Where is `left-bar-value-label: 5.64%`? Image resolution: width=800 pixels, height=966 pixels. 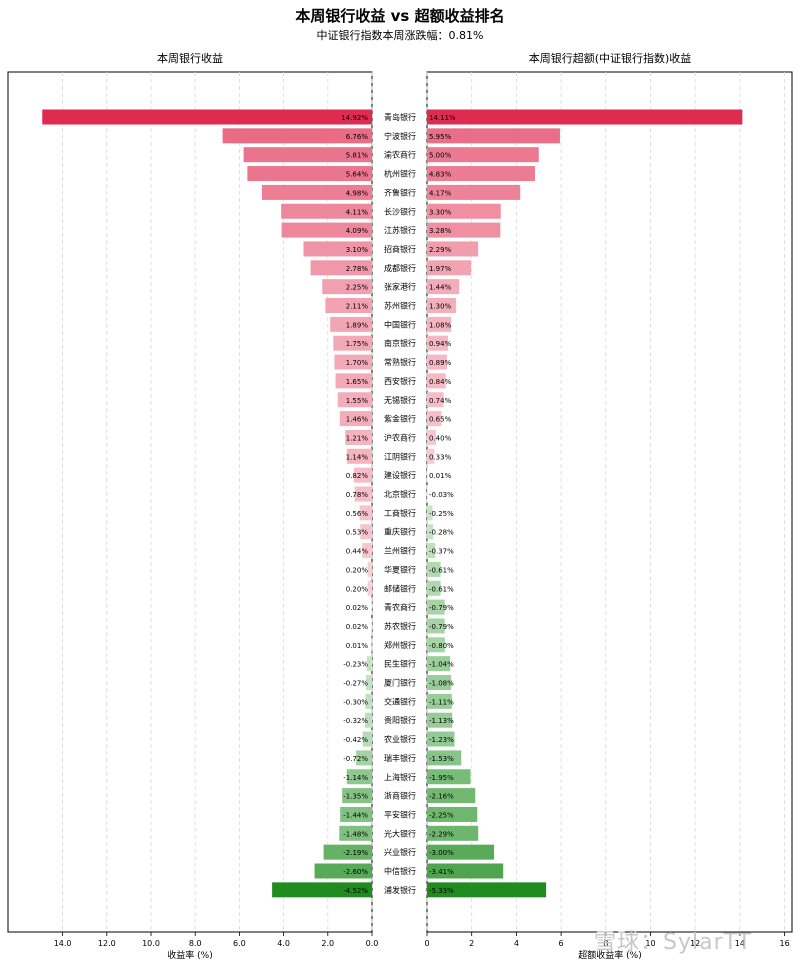 left-bar-value-label: 5.64% is located at coordinates (357, 175).